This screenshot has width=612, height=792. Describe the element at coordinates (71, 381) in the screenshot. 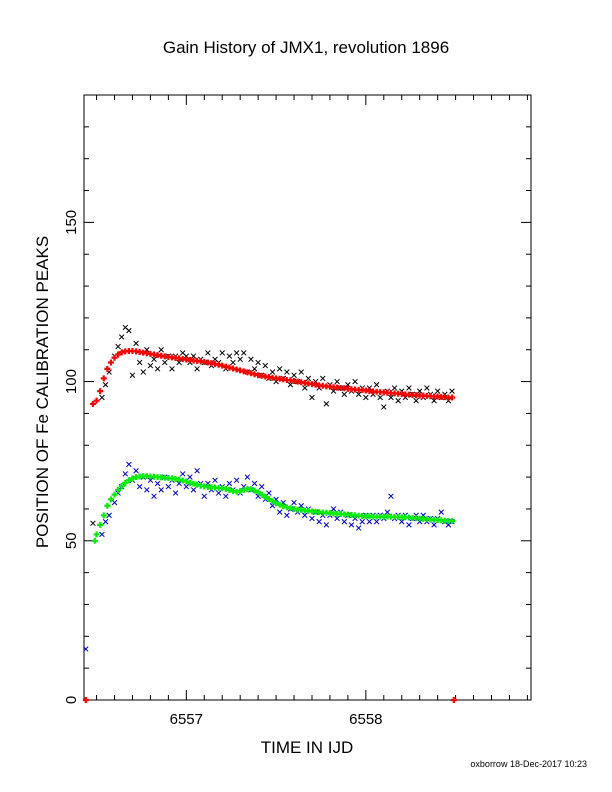

I see `y-tick-label: 100` at that location.